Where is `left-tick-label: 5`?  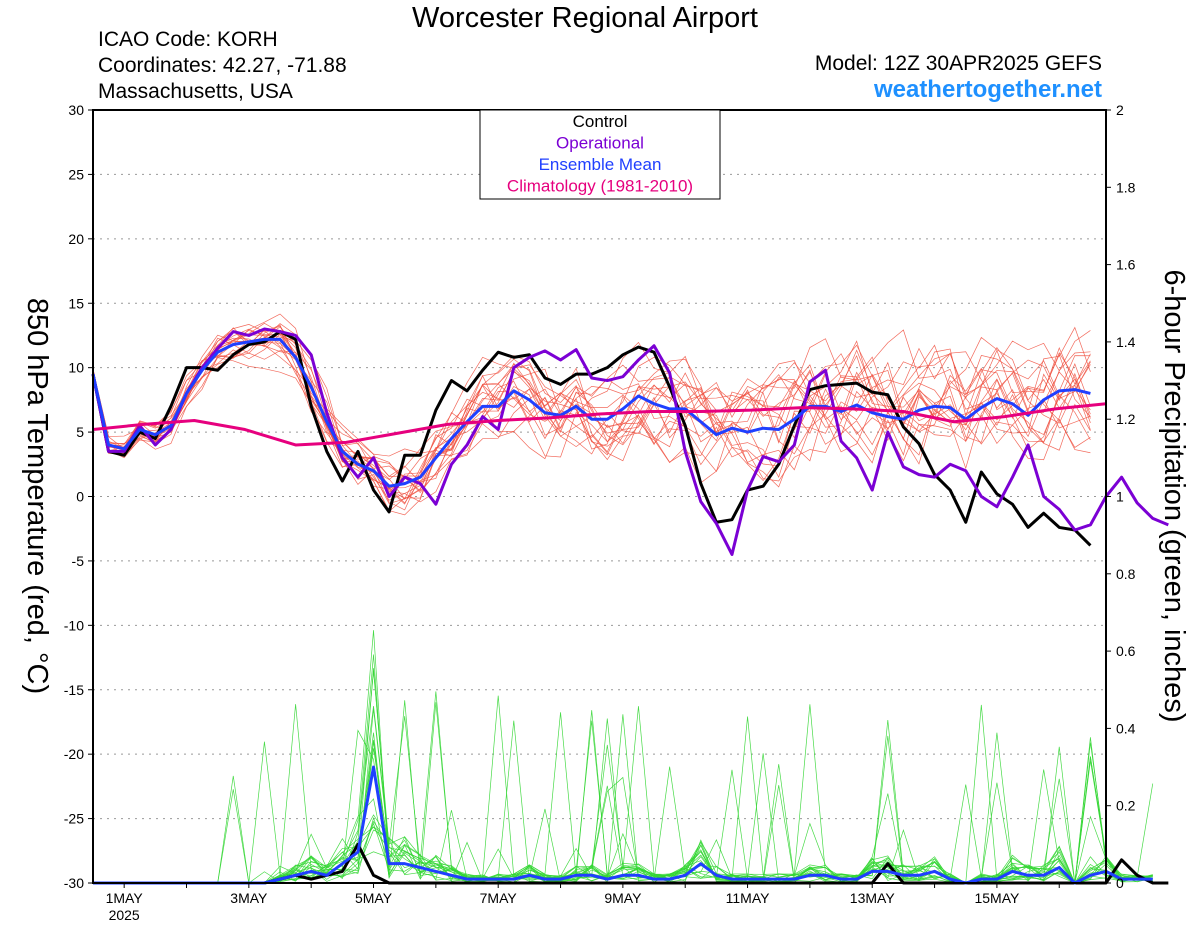 left-tick-label: 5 is located at coordinates (80, 432).